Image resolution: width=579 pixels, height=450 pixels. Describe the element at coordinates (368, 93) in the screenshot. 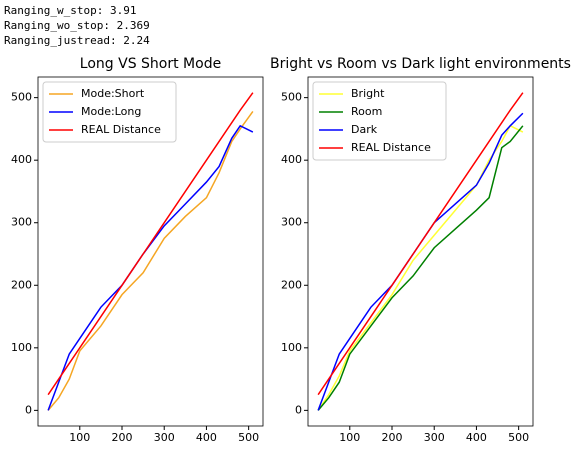

I see `legend-label: Bright` at that location.